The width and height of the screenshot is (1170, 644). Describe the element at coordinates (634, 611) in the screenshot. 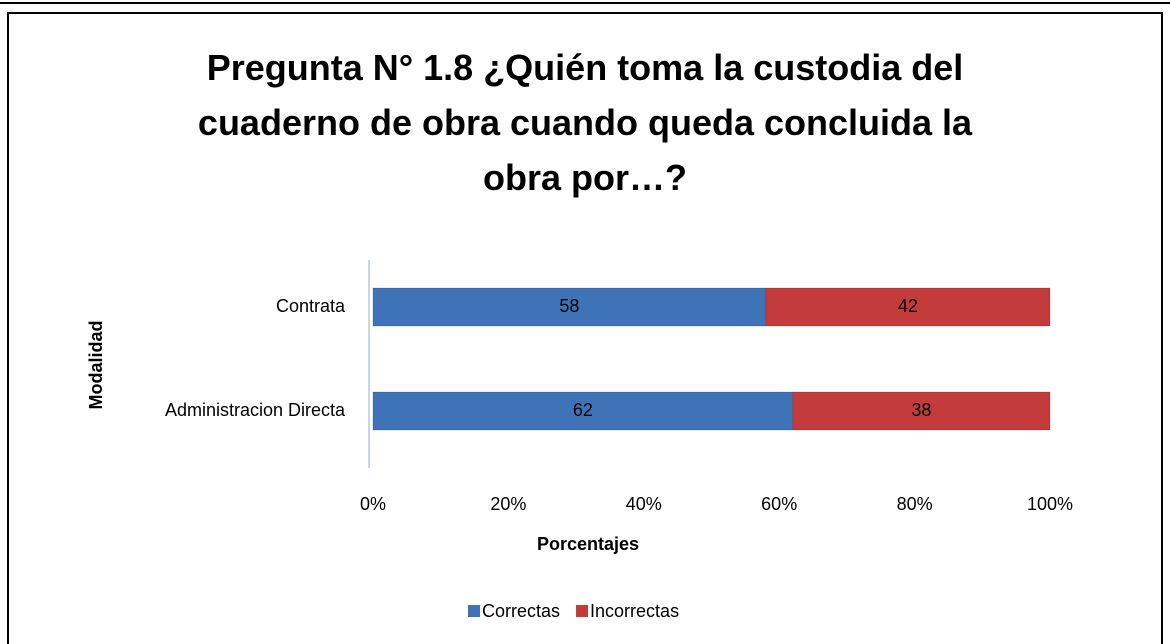

I see `legend-label: Incorrectas` at that location.